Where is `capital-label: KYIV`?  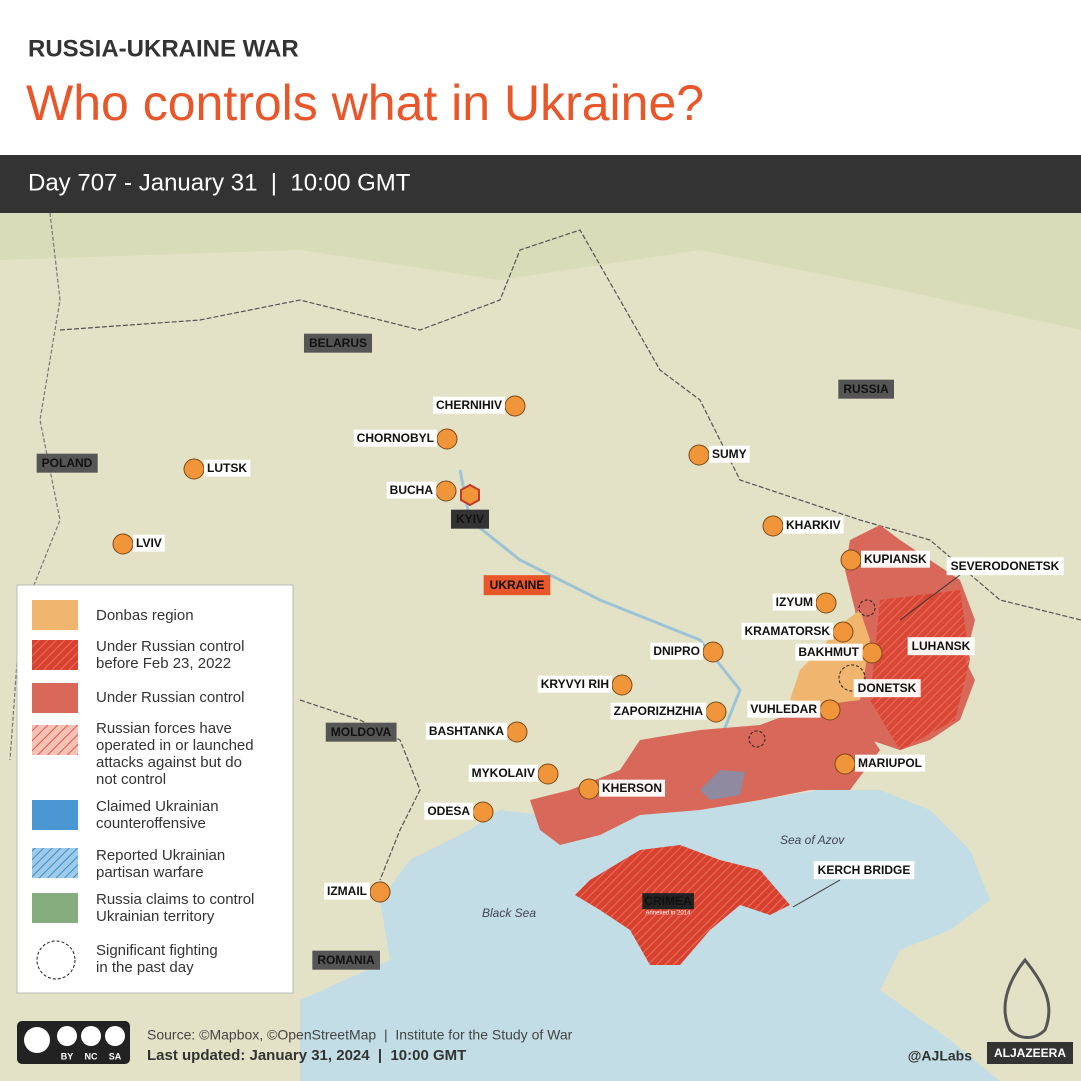
capital-label: KYIV is located at coordinates (470, 519).